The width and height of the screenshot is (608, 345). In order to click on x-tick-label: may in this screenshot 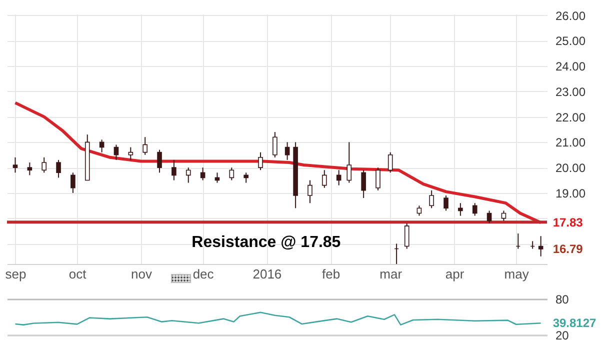, I will do `click(517, 274)`.